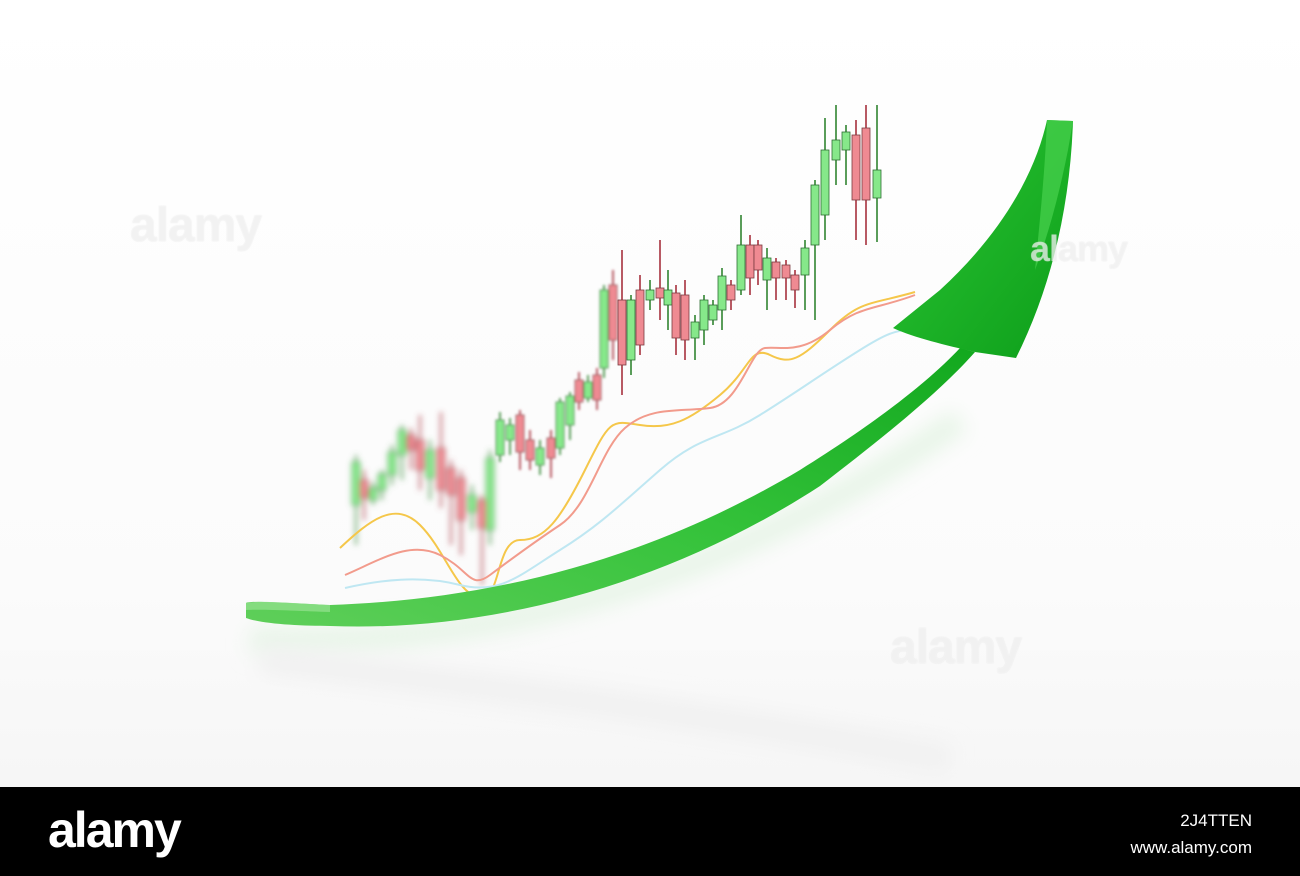  Describe the element at coordinates (605, 710) in the screenshot. I see `floor-shadow` at that location.